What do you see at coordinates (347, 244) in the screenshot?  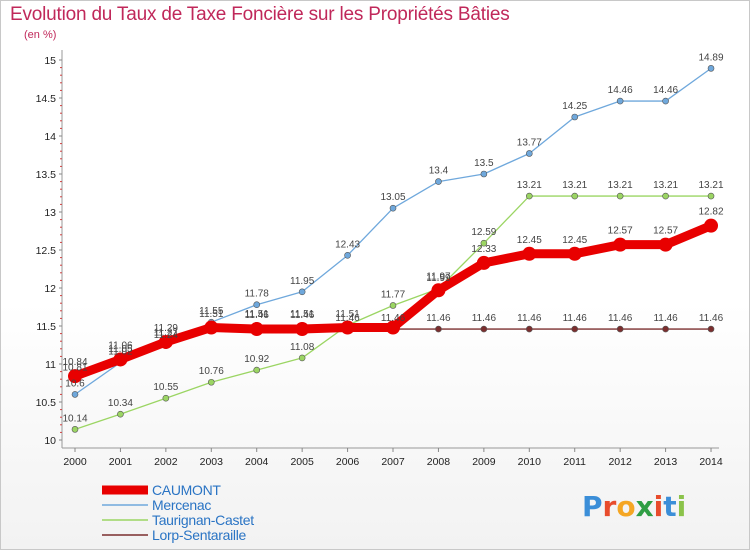 I see `data-label-mercenac: 12.43` at bounding box center [347, 244].